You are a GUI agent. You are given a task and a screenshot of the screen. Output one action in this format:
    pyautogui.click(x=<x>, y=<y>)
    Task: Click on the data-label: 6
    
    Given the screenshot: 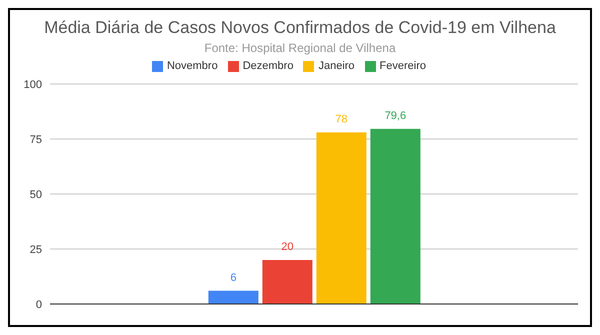 What is the action you would take?
    pyautogui.click(x=233, y=278)
    